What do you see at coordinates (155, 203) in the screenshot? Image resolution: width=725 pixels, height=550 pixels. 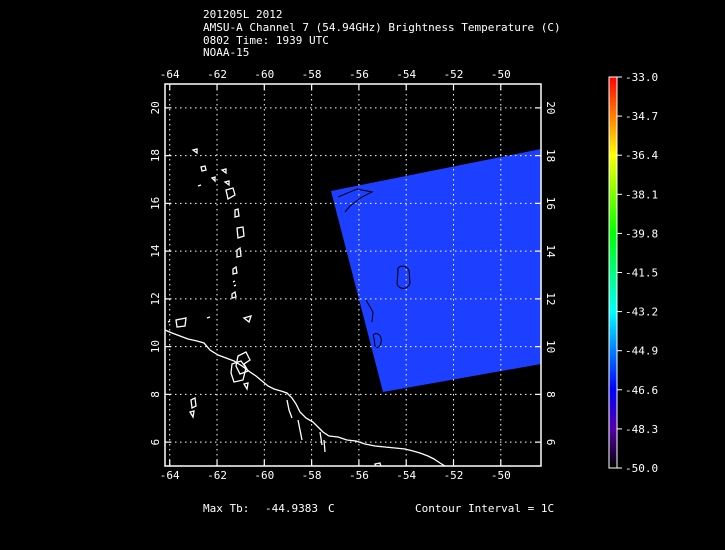 I see `lat-label-left: 16` at bounding box center [155, 203].